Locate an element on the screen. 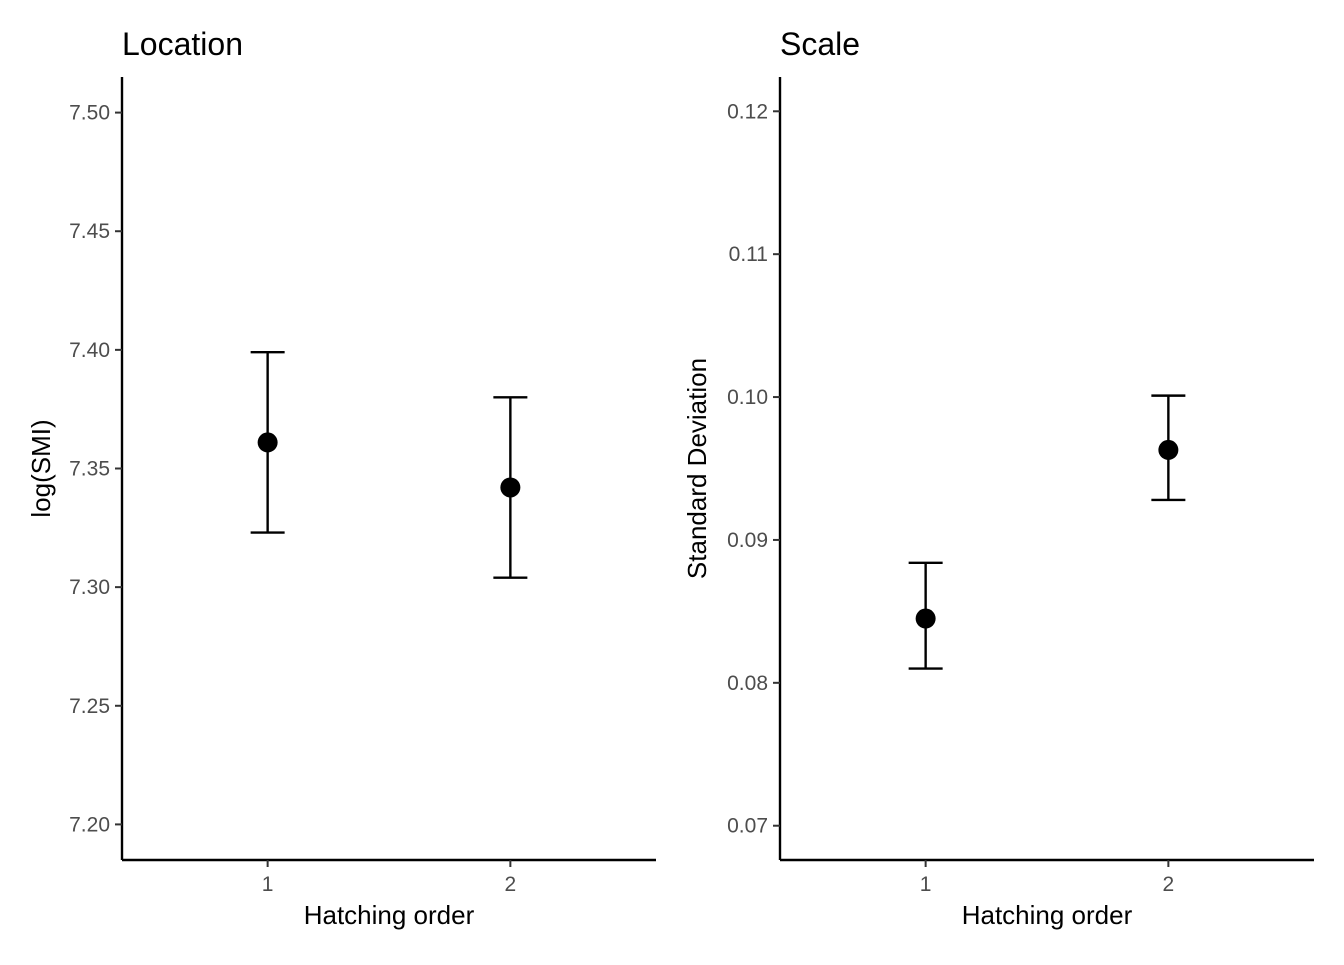  y-tick-label: 7.35 is located at coordinates (89, 469).